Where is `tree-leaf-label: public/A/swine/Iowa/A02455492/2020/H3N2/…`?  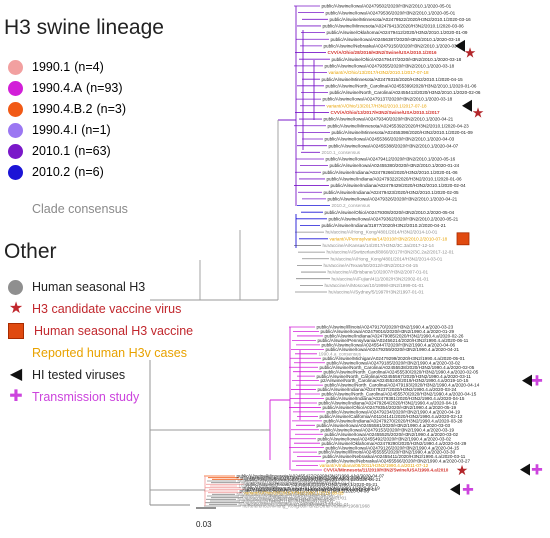 tree-leaf-label: public/A/swine/Iowa/A02455492/2020/H3N2/… is located at coordinates (385, 438).